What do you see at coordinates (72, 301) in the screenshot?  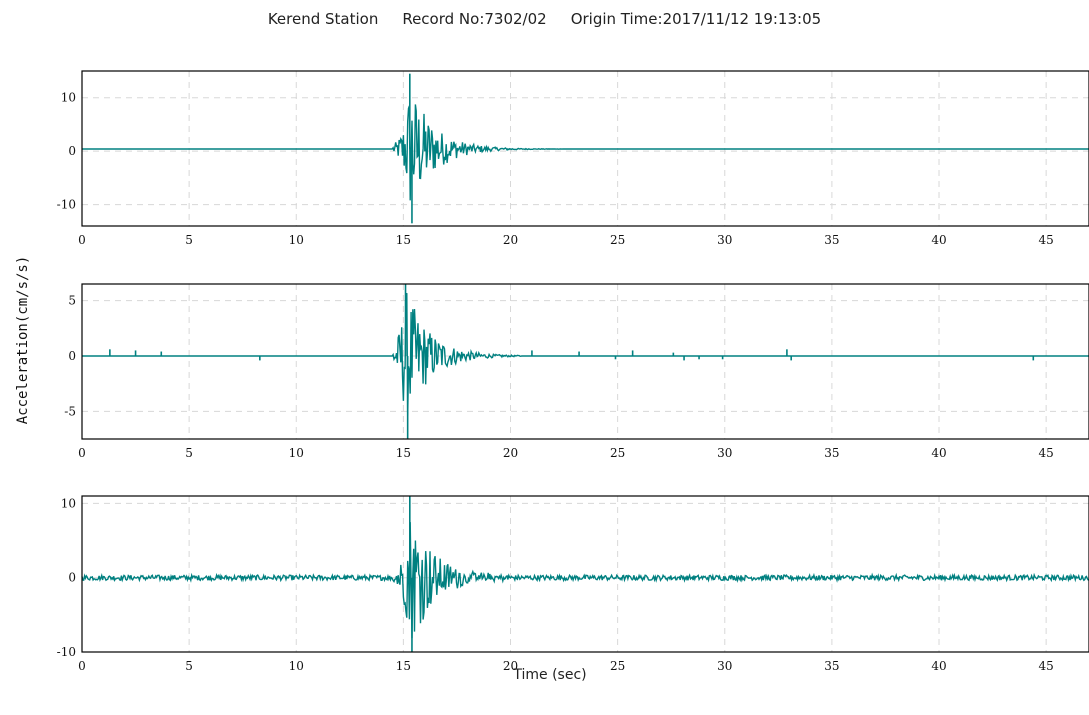 I see `y-tick-label: 5` at bounding box center [72, 301].